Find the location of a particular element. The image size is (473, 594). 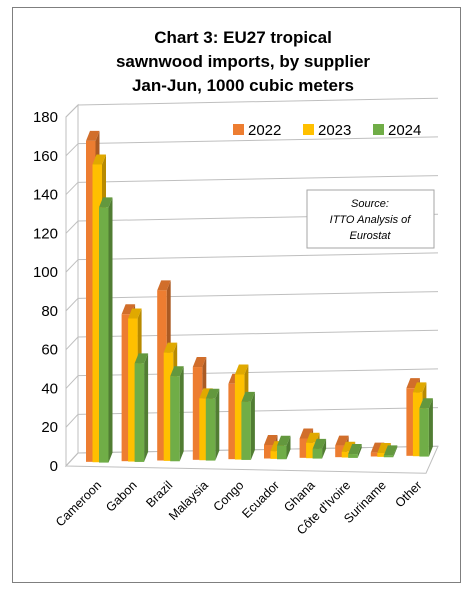

source-box is located at coordinates (370, 219).